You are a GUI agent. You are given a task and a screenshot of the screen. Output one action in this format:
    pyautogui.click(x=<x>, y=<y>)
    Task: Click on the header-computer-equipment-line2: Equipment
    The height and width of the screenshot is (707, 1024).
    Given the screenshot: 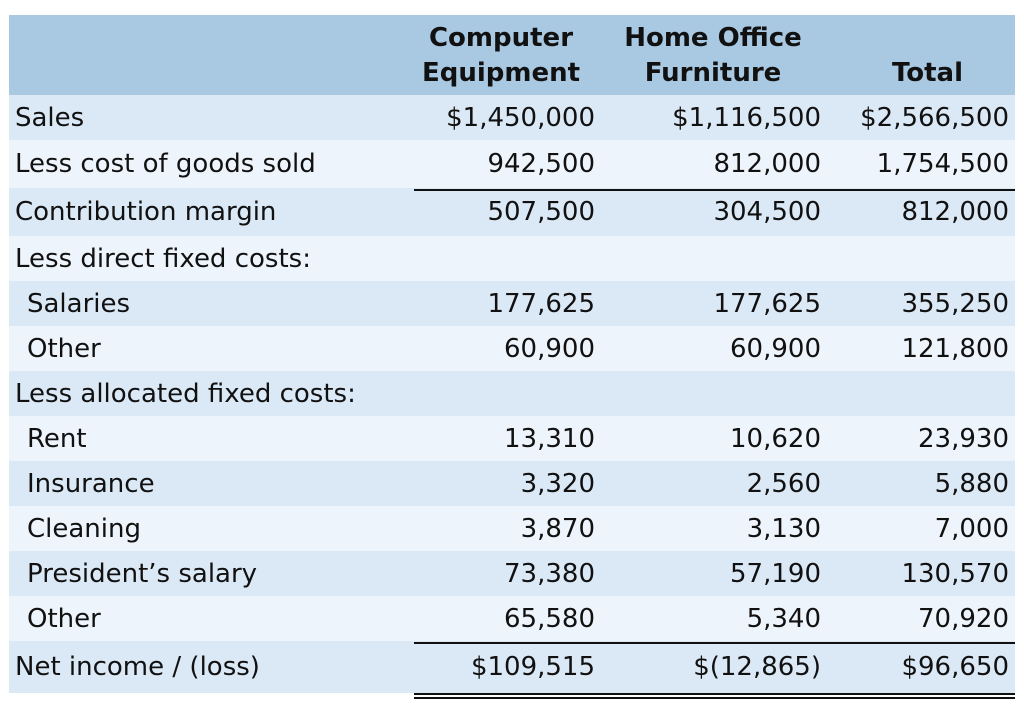 What is the action you would take?
    pyautogui.click(x=501, y=73)
    